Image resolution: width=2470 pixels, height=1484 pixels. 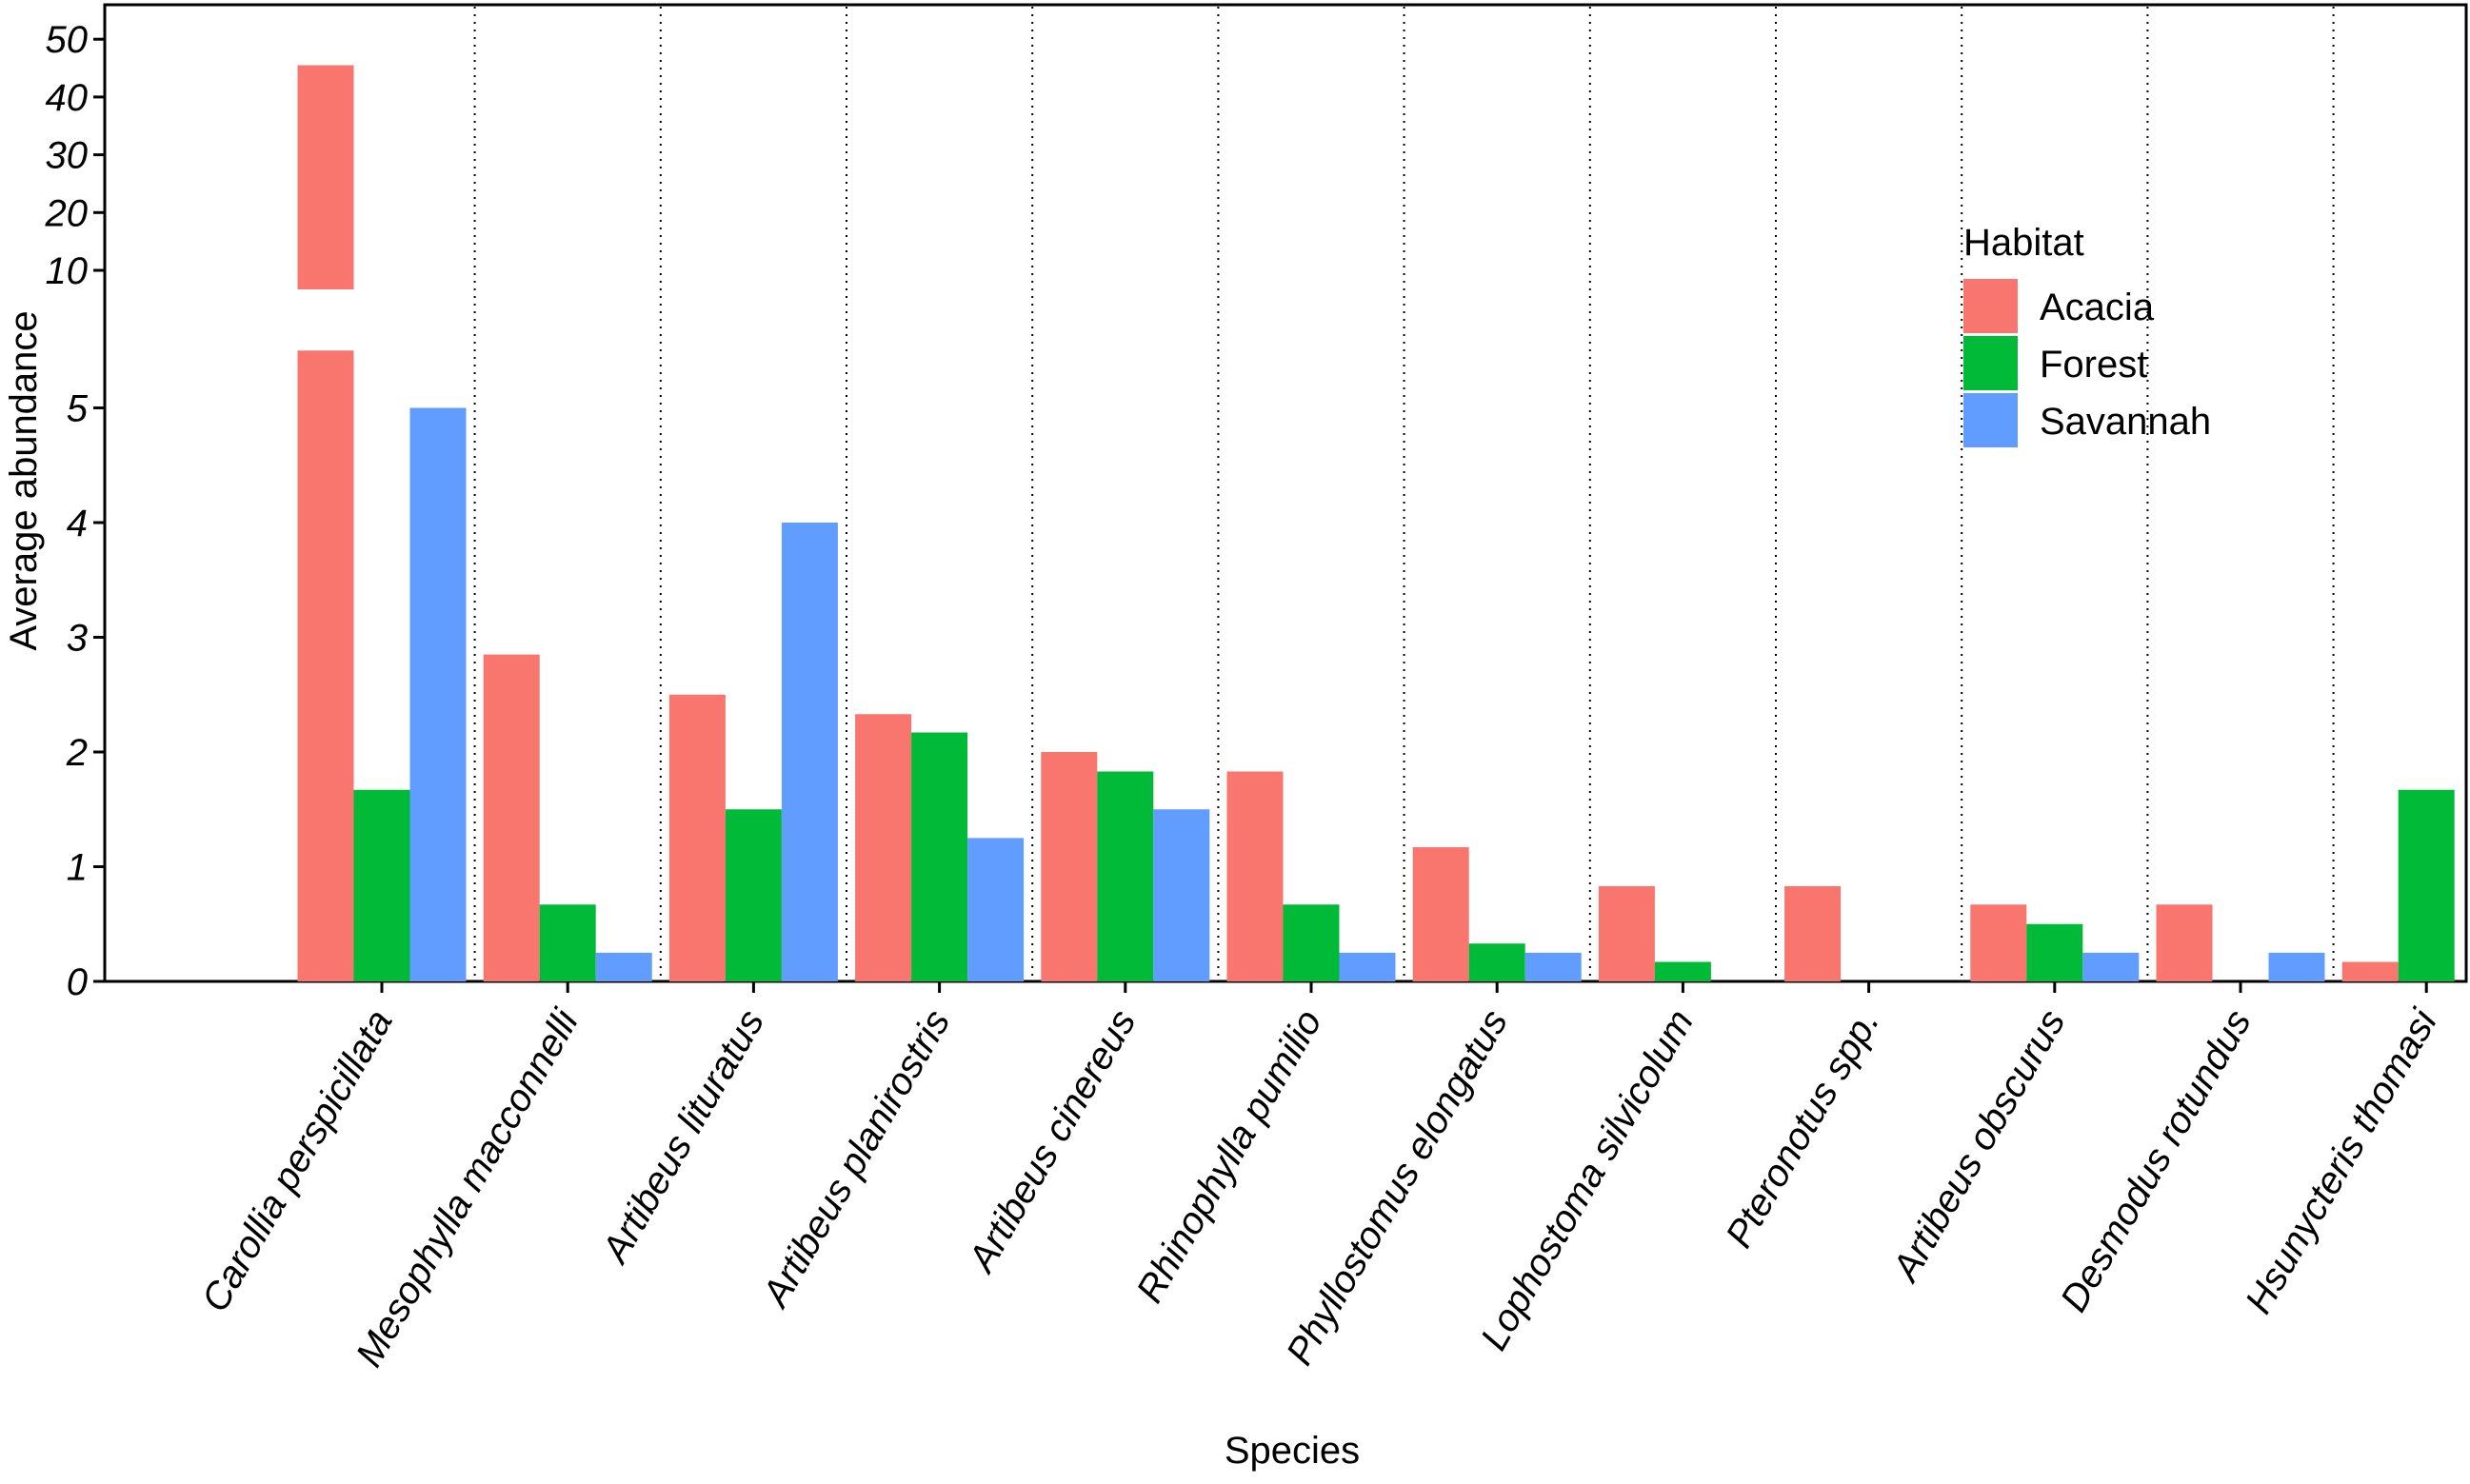 I want to click on y-tick-label: 30, so click(x=67, y=156).